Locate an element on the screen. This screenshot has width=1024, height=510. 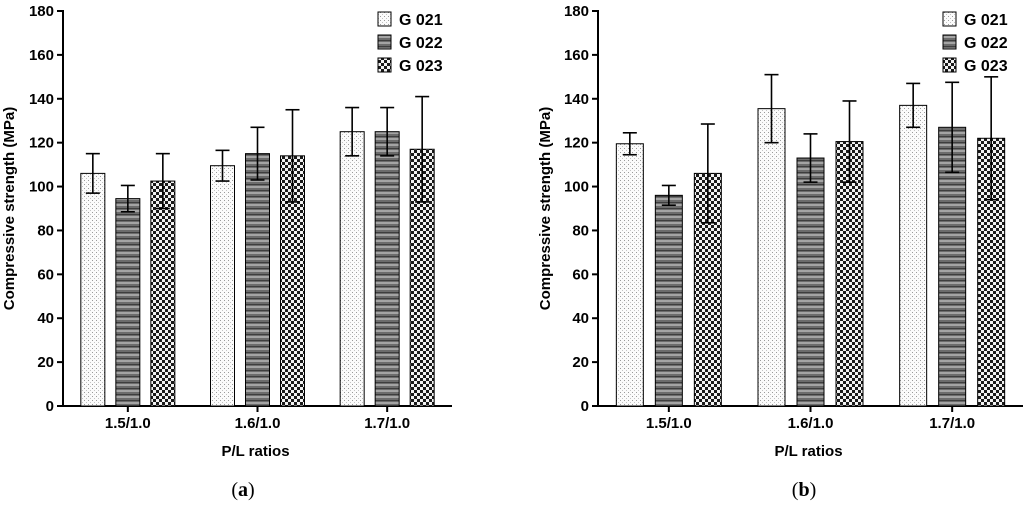
panel-letter: b is located at coordinates (803, 490).